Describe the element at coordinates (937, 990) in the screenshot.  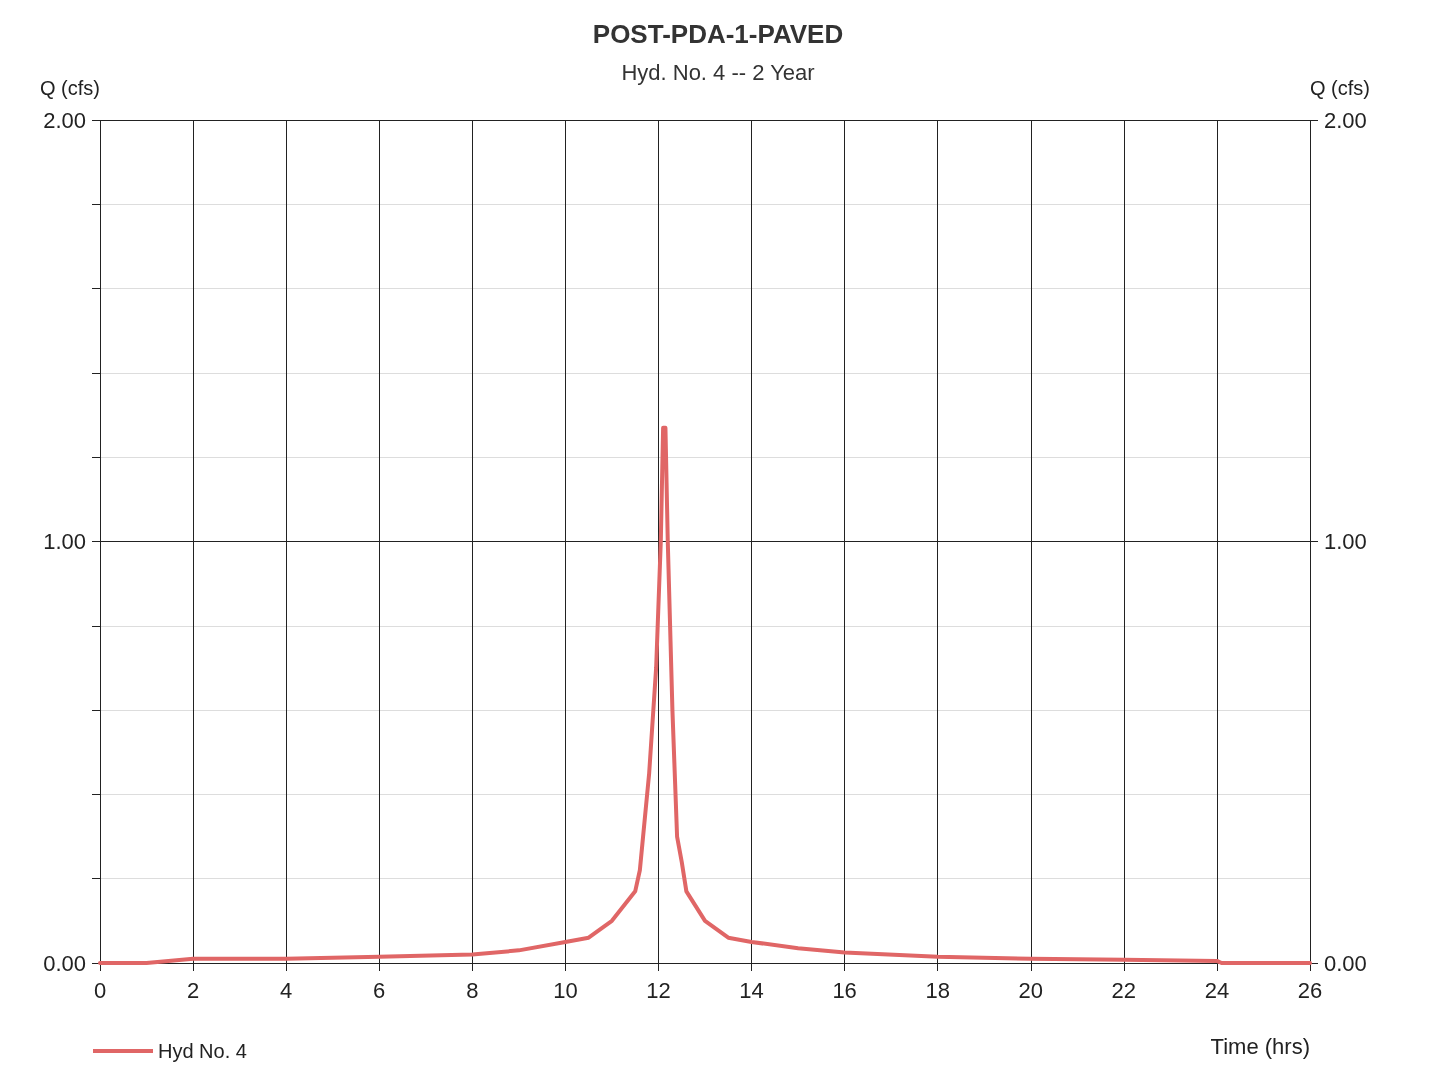
I see `x-tick-label: 18` at that location.